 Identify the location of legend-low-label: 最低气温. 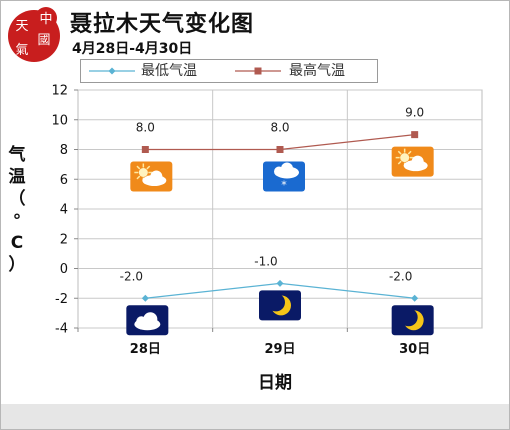
(169, 71).